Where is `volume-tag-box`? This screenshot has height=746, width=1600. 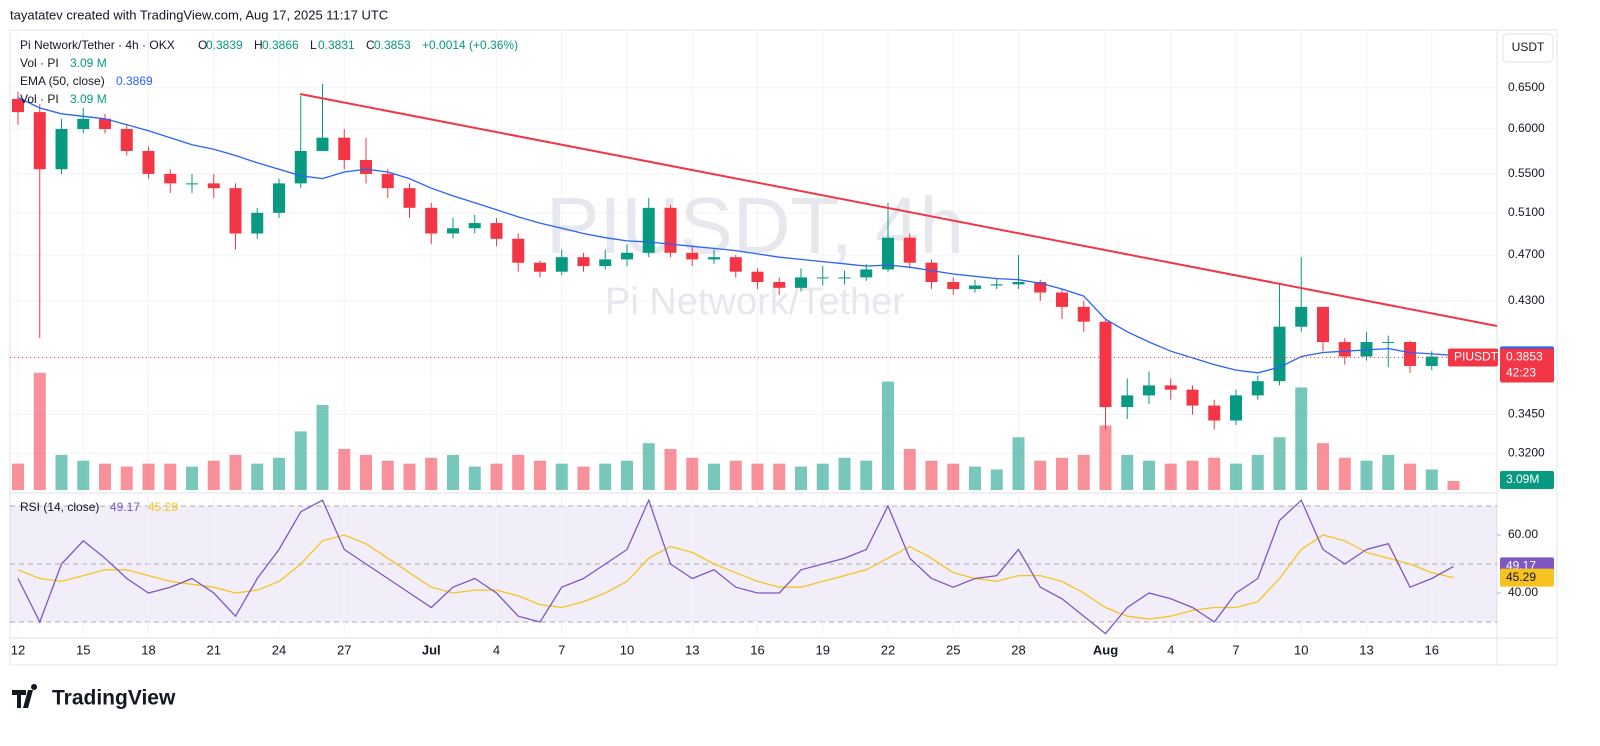
volume-tag-box is located at coordinates (1527, 479).